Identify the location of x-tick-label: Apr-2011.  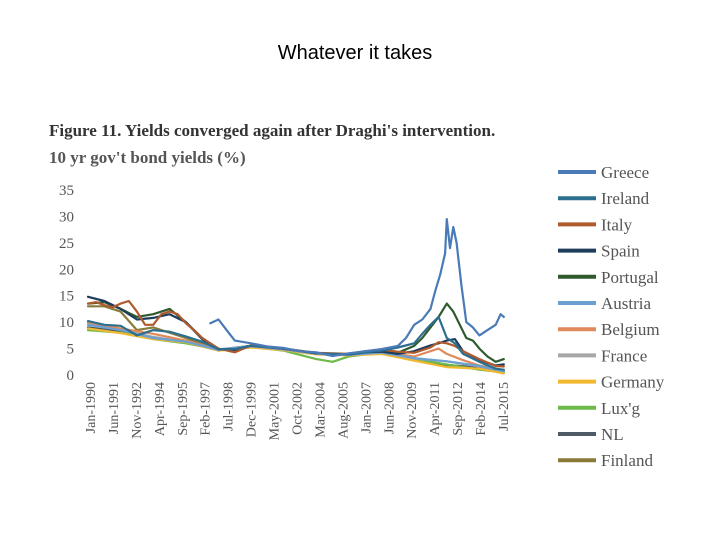
(435, 409).